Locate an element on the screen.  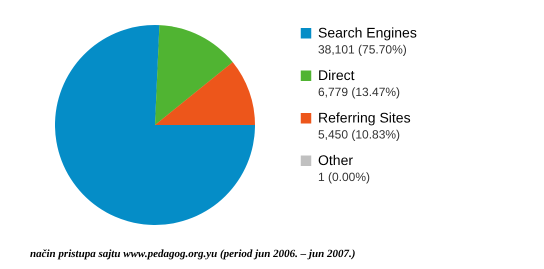
legend-label: Search Engines is located at coordinates (367, 32).